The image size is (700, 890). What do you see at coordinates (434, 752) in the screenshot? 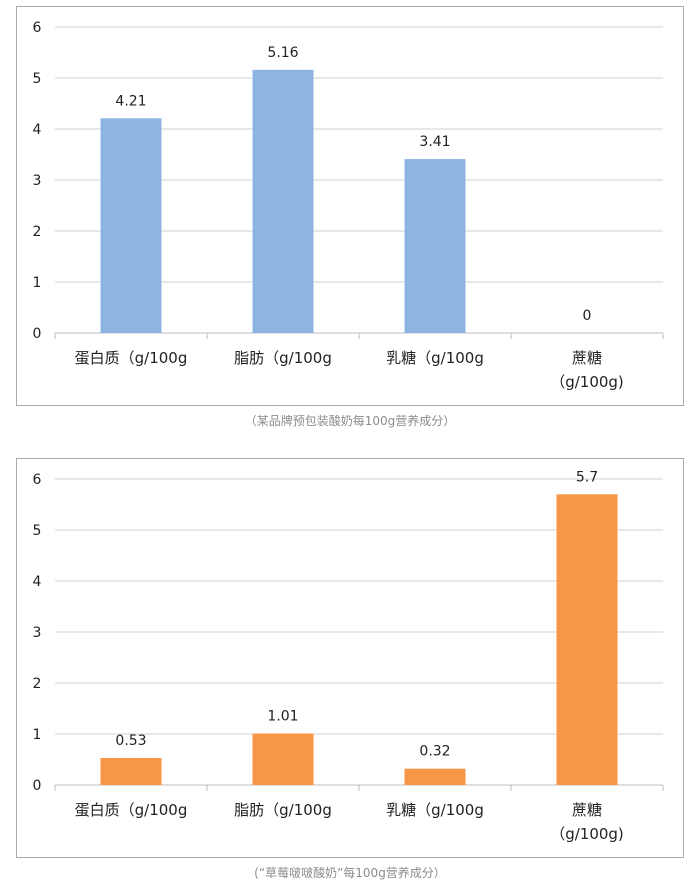
I see `data-label: 0.32` at bounding box center [434, 752].